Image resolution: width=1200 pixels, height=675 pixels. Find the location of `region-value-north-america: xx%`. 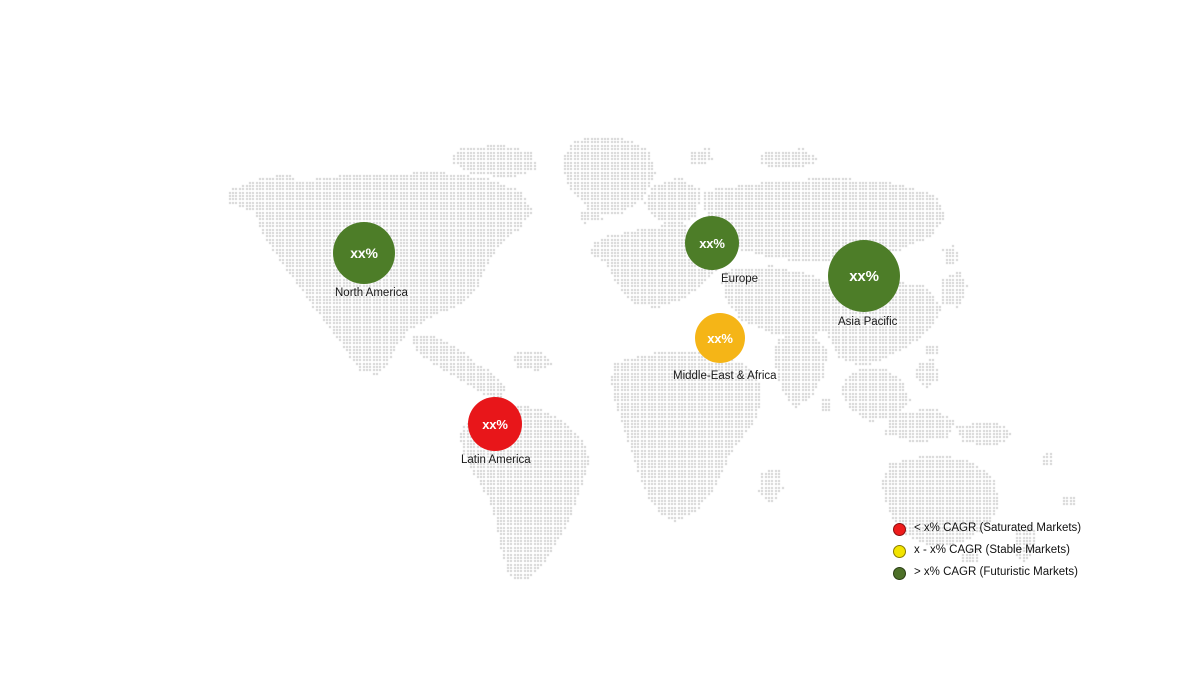

region-value-north-america: xx% is located at coordinates (364, 253).